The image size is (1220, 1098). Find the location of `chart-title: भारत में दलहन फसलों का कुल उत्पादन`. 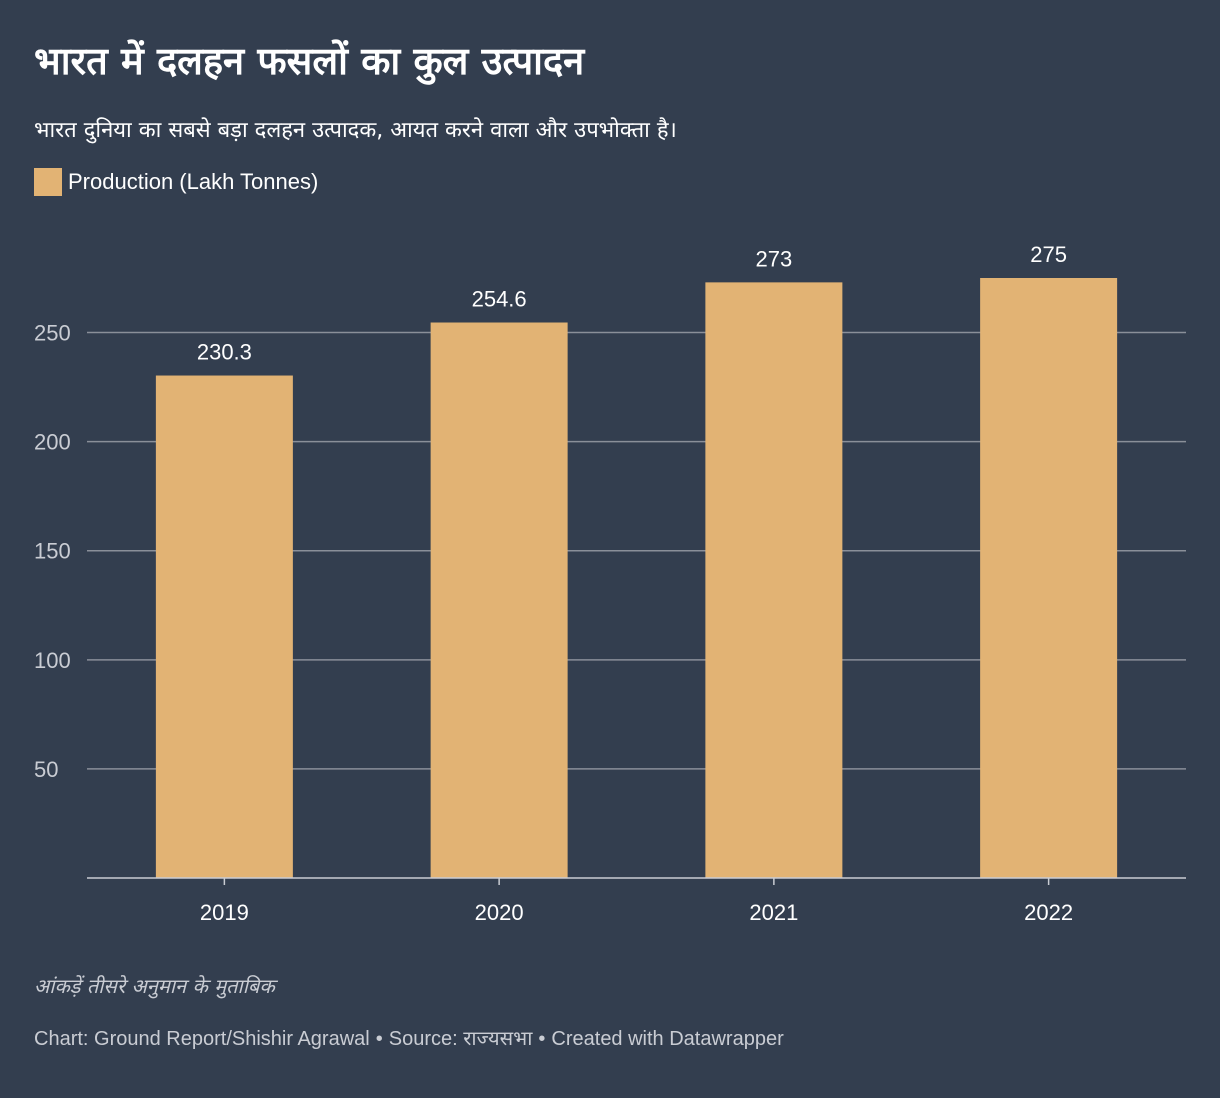

chart-title: भारत में दलहन फसलों का कुल उत्पादन is located at coordinates (309, 61).